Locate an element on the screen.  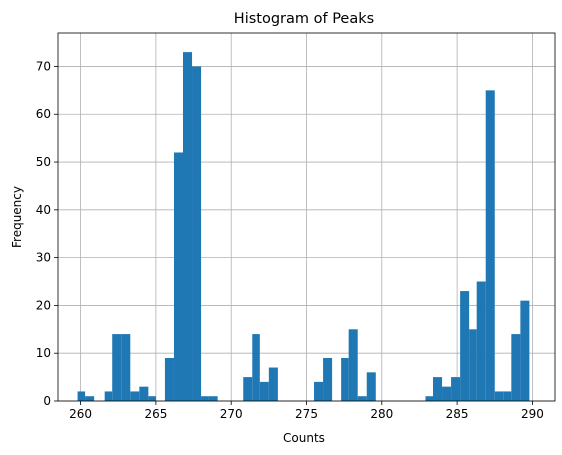
y-tick-label: 70 is located at coordinates (43, 66).